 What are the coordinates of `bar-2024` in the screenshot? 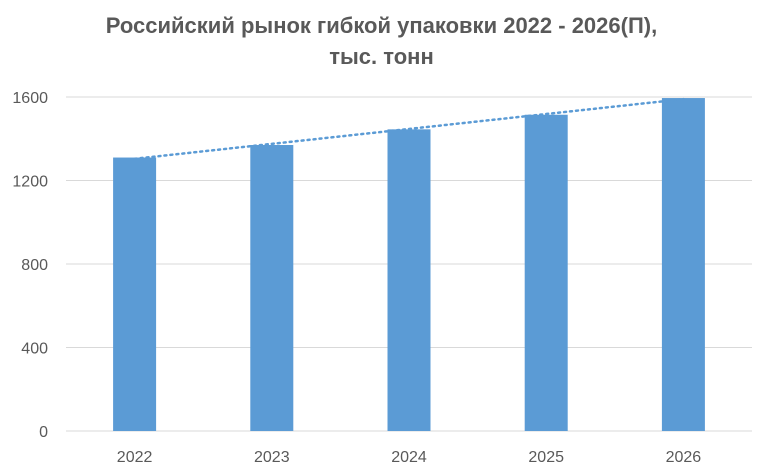 It's located at (409, 280).